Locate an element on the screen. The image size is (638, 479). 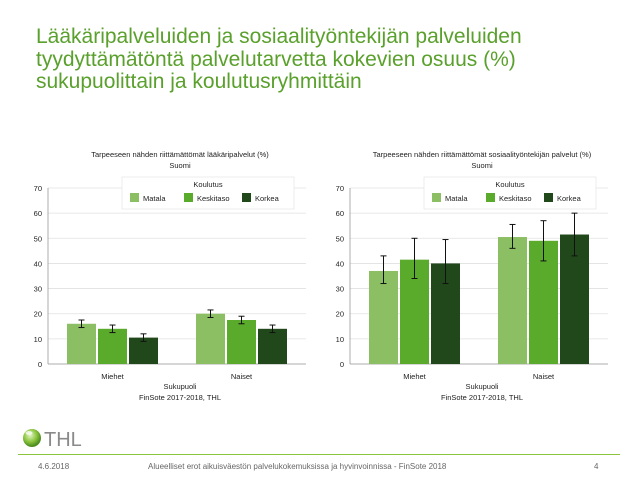
footer-divider is located at coordinates (319, 454).